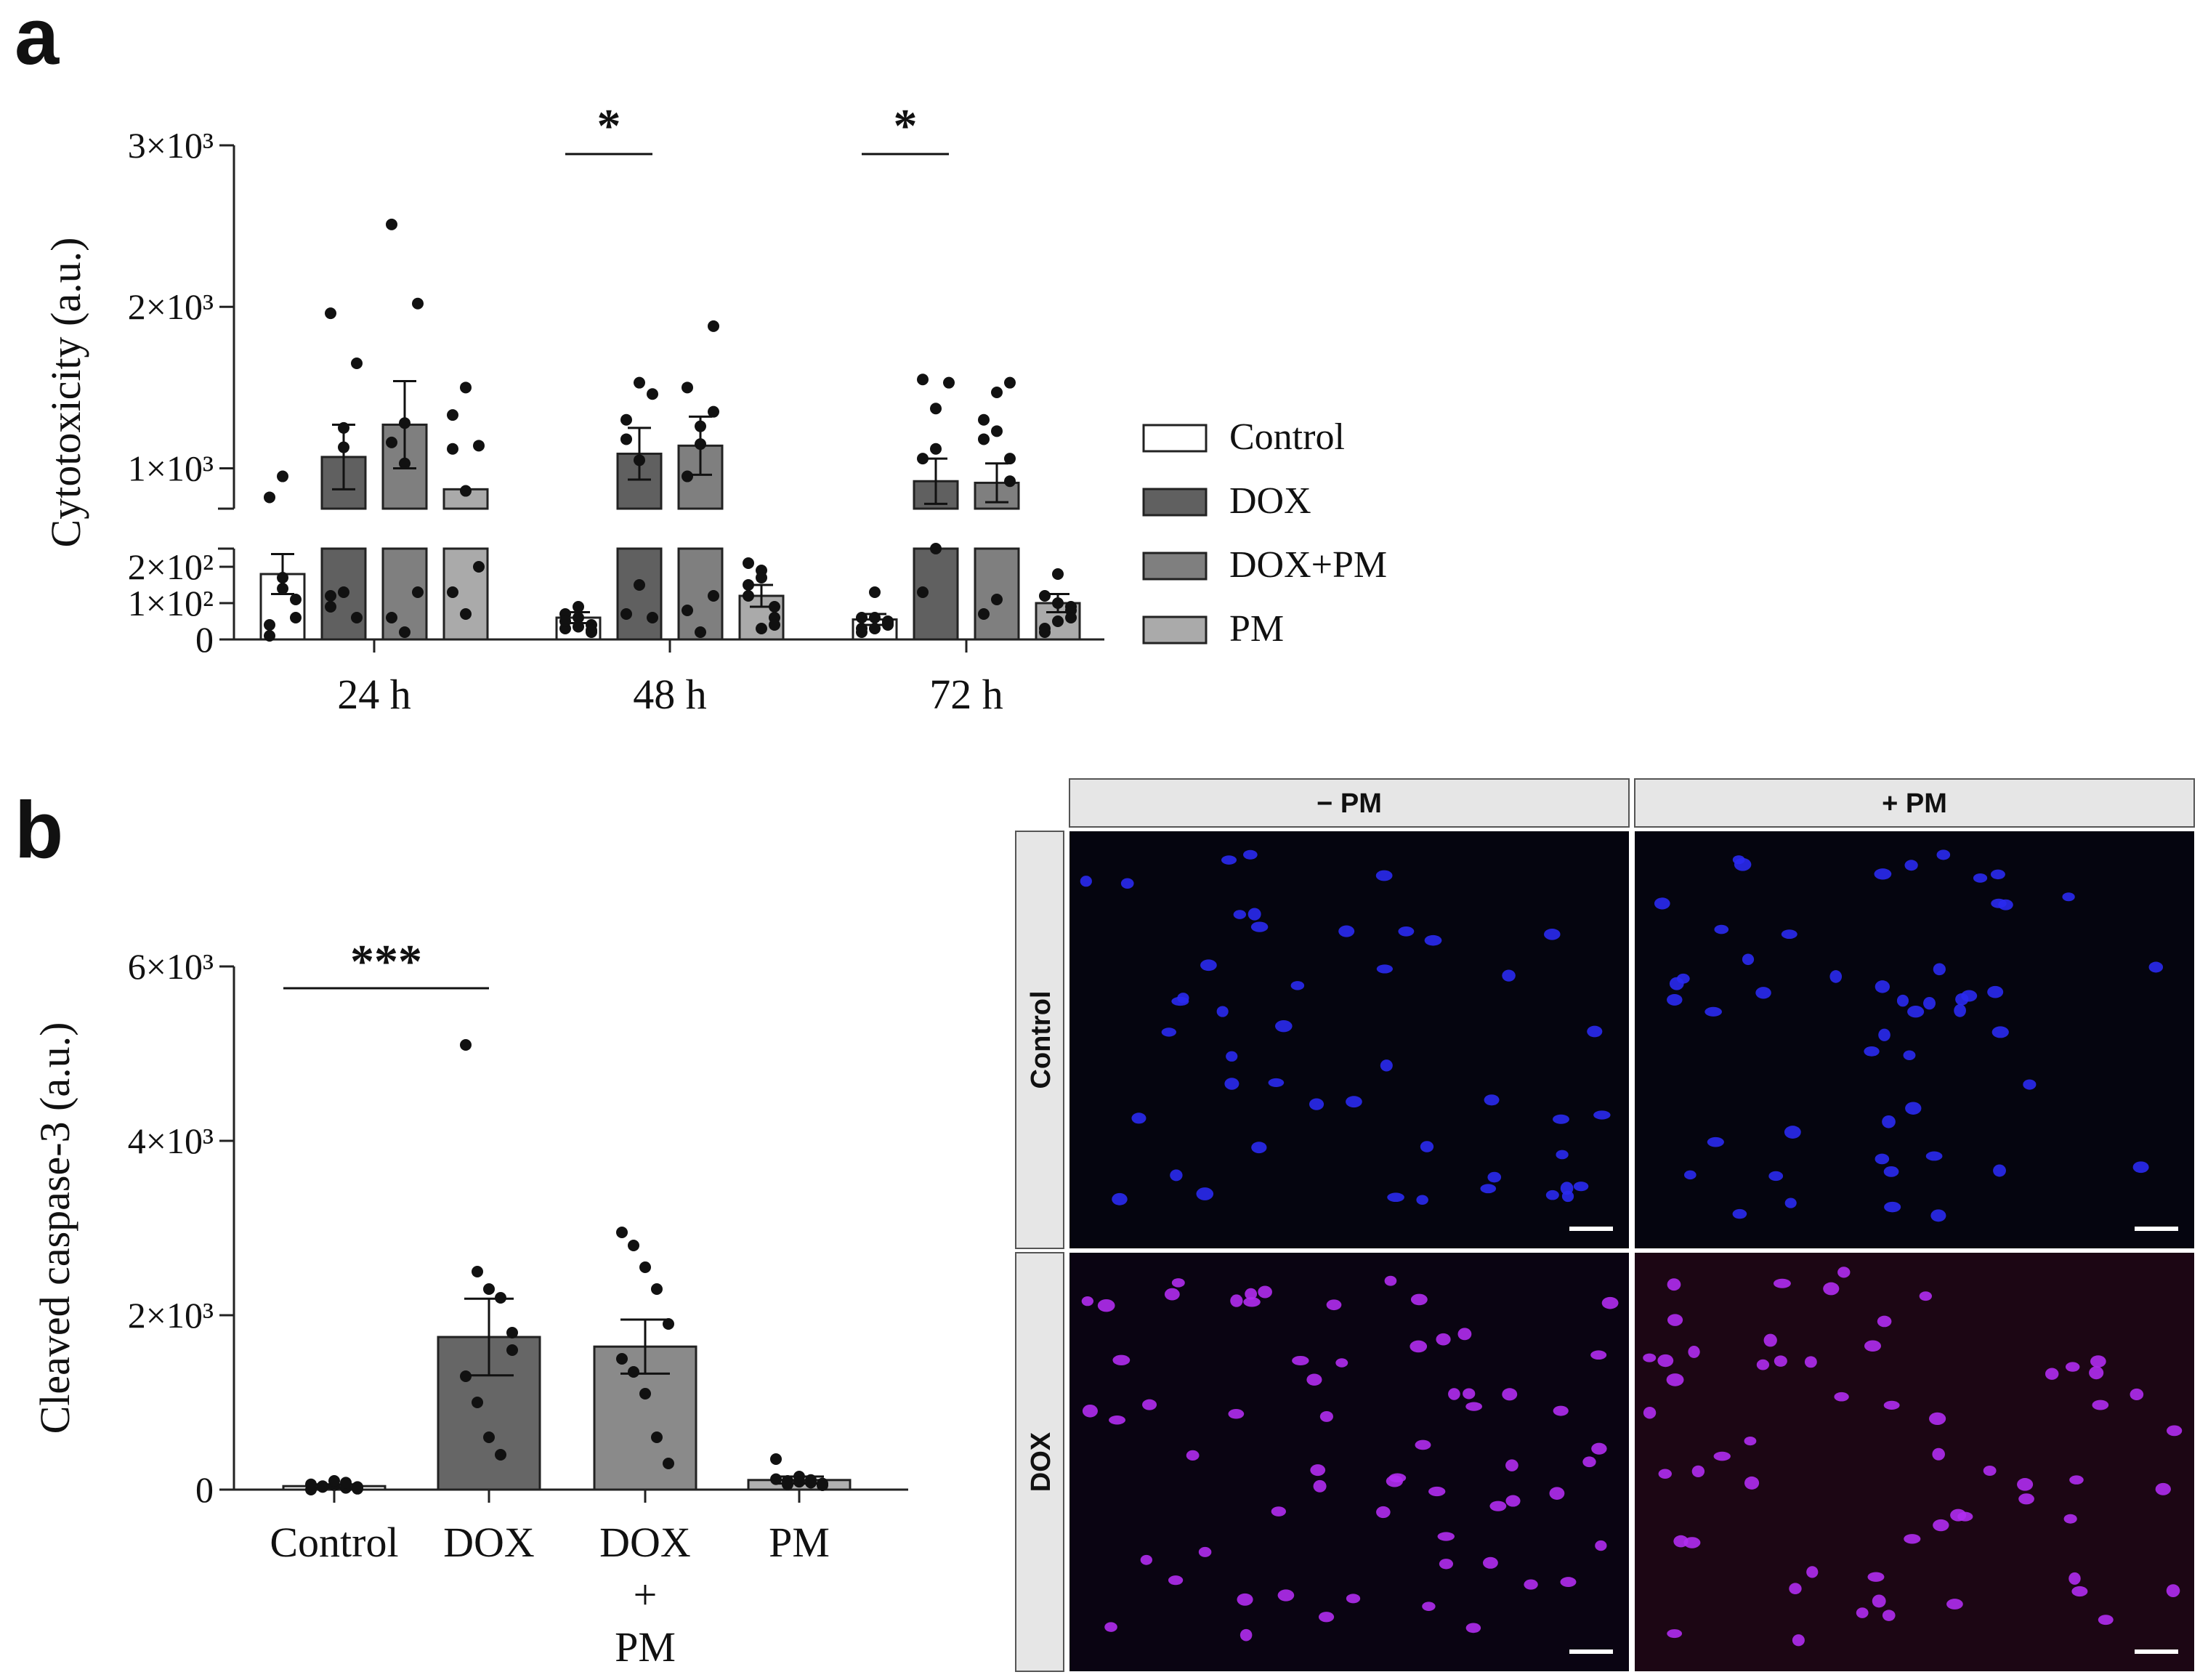 Image resolution: width=2208 pixels, height=1680 pixels. What do you see at coordinates (670, 694) in the screenshot?
I see `x-tick-label: 48 h` at bounding box center [670, 694].